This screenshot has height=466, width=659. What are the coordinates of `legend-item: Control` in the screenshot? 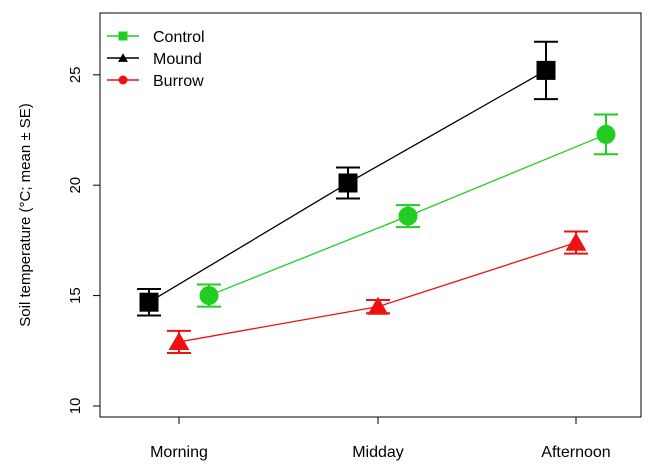 It's located at (156, 37).